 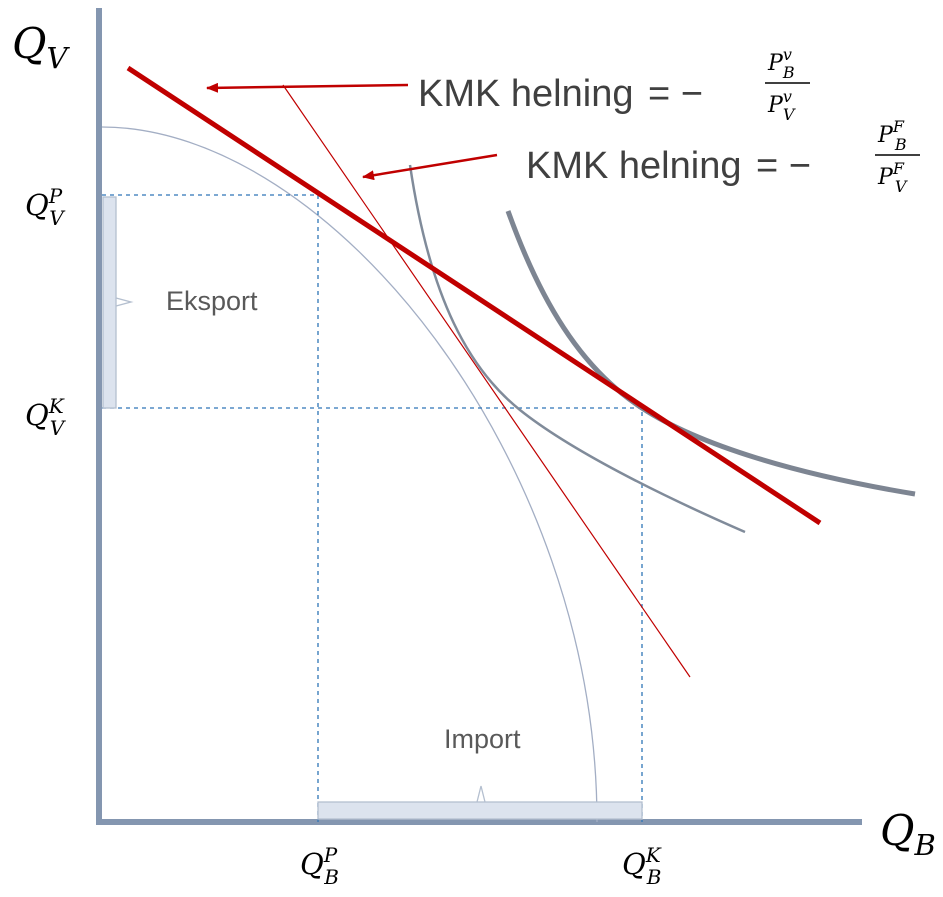 What do you see at coordinates (41, 47) in the screenshot?
I see `y-axis-title: QV` at bounding box center [41, 47].